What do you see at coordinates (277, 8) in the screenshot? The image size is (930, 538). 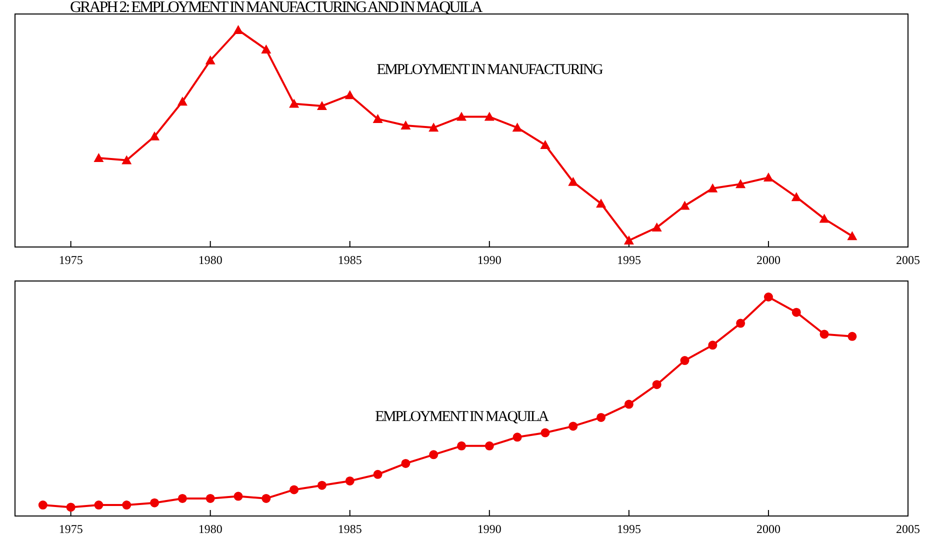 I see `chart-title: GRAPH 2: EMPLOYMENT IN MANUFACTURING AND IN MAQUILA` at bounding box center [277, 8].